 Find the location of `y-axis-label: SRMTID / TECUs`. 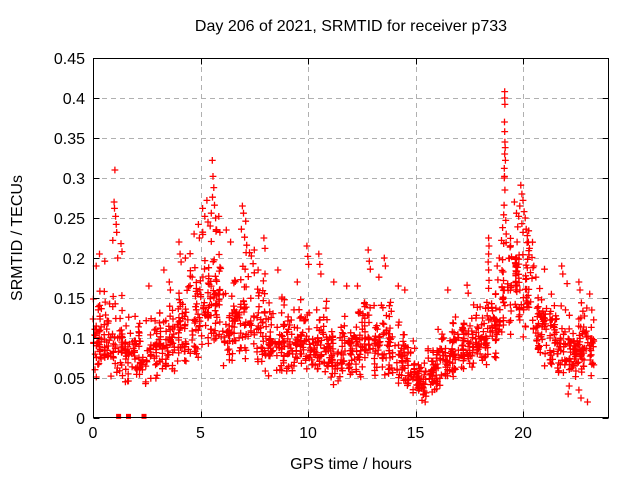

y-axis-label: SRMTID / TECUs is located at coordinates (17, 238).